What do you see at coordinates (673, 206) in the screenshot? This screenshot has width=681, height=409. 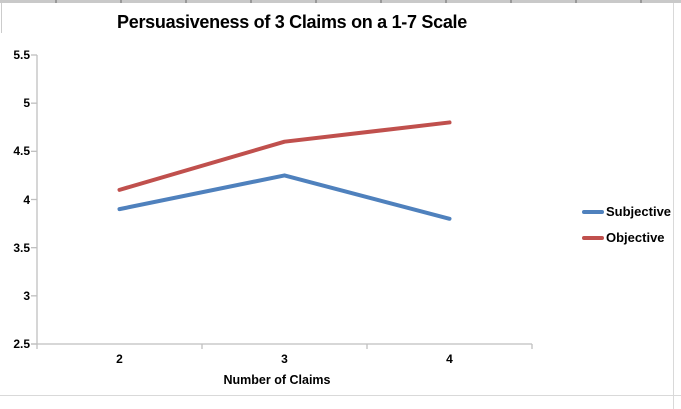 I see `worksheet-gridline-right` at bounding box center [673, 206].